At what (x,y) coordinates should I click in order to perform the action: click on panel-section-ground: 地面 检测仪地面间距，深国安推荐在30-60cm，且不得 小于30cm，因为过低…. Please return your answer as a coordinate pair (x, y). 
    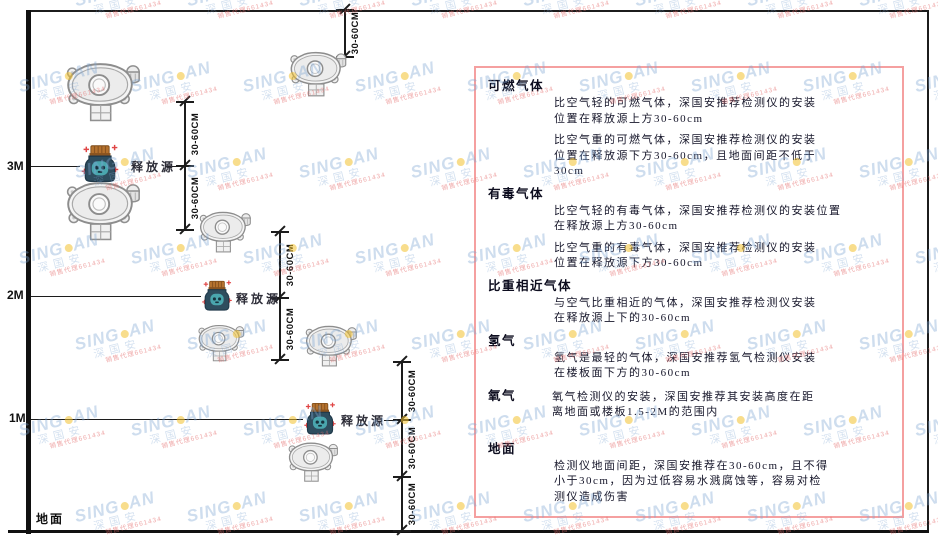
    Looking at the image, I should click on (689, 473).